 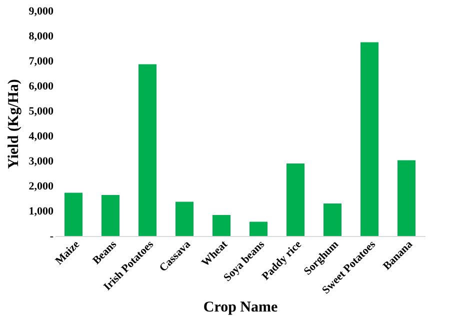 I want to click on y-tick-label: 2,000, so click(x=41, y=186).